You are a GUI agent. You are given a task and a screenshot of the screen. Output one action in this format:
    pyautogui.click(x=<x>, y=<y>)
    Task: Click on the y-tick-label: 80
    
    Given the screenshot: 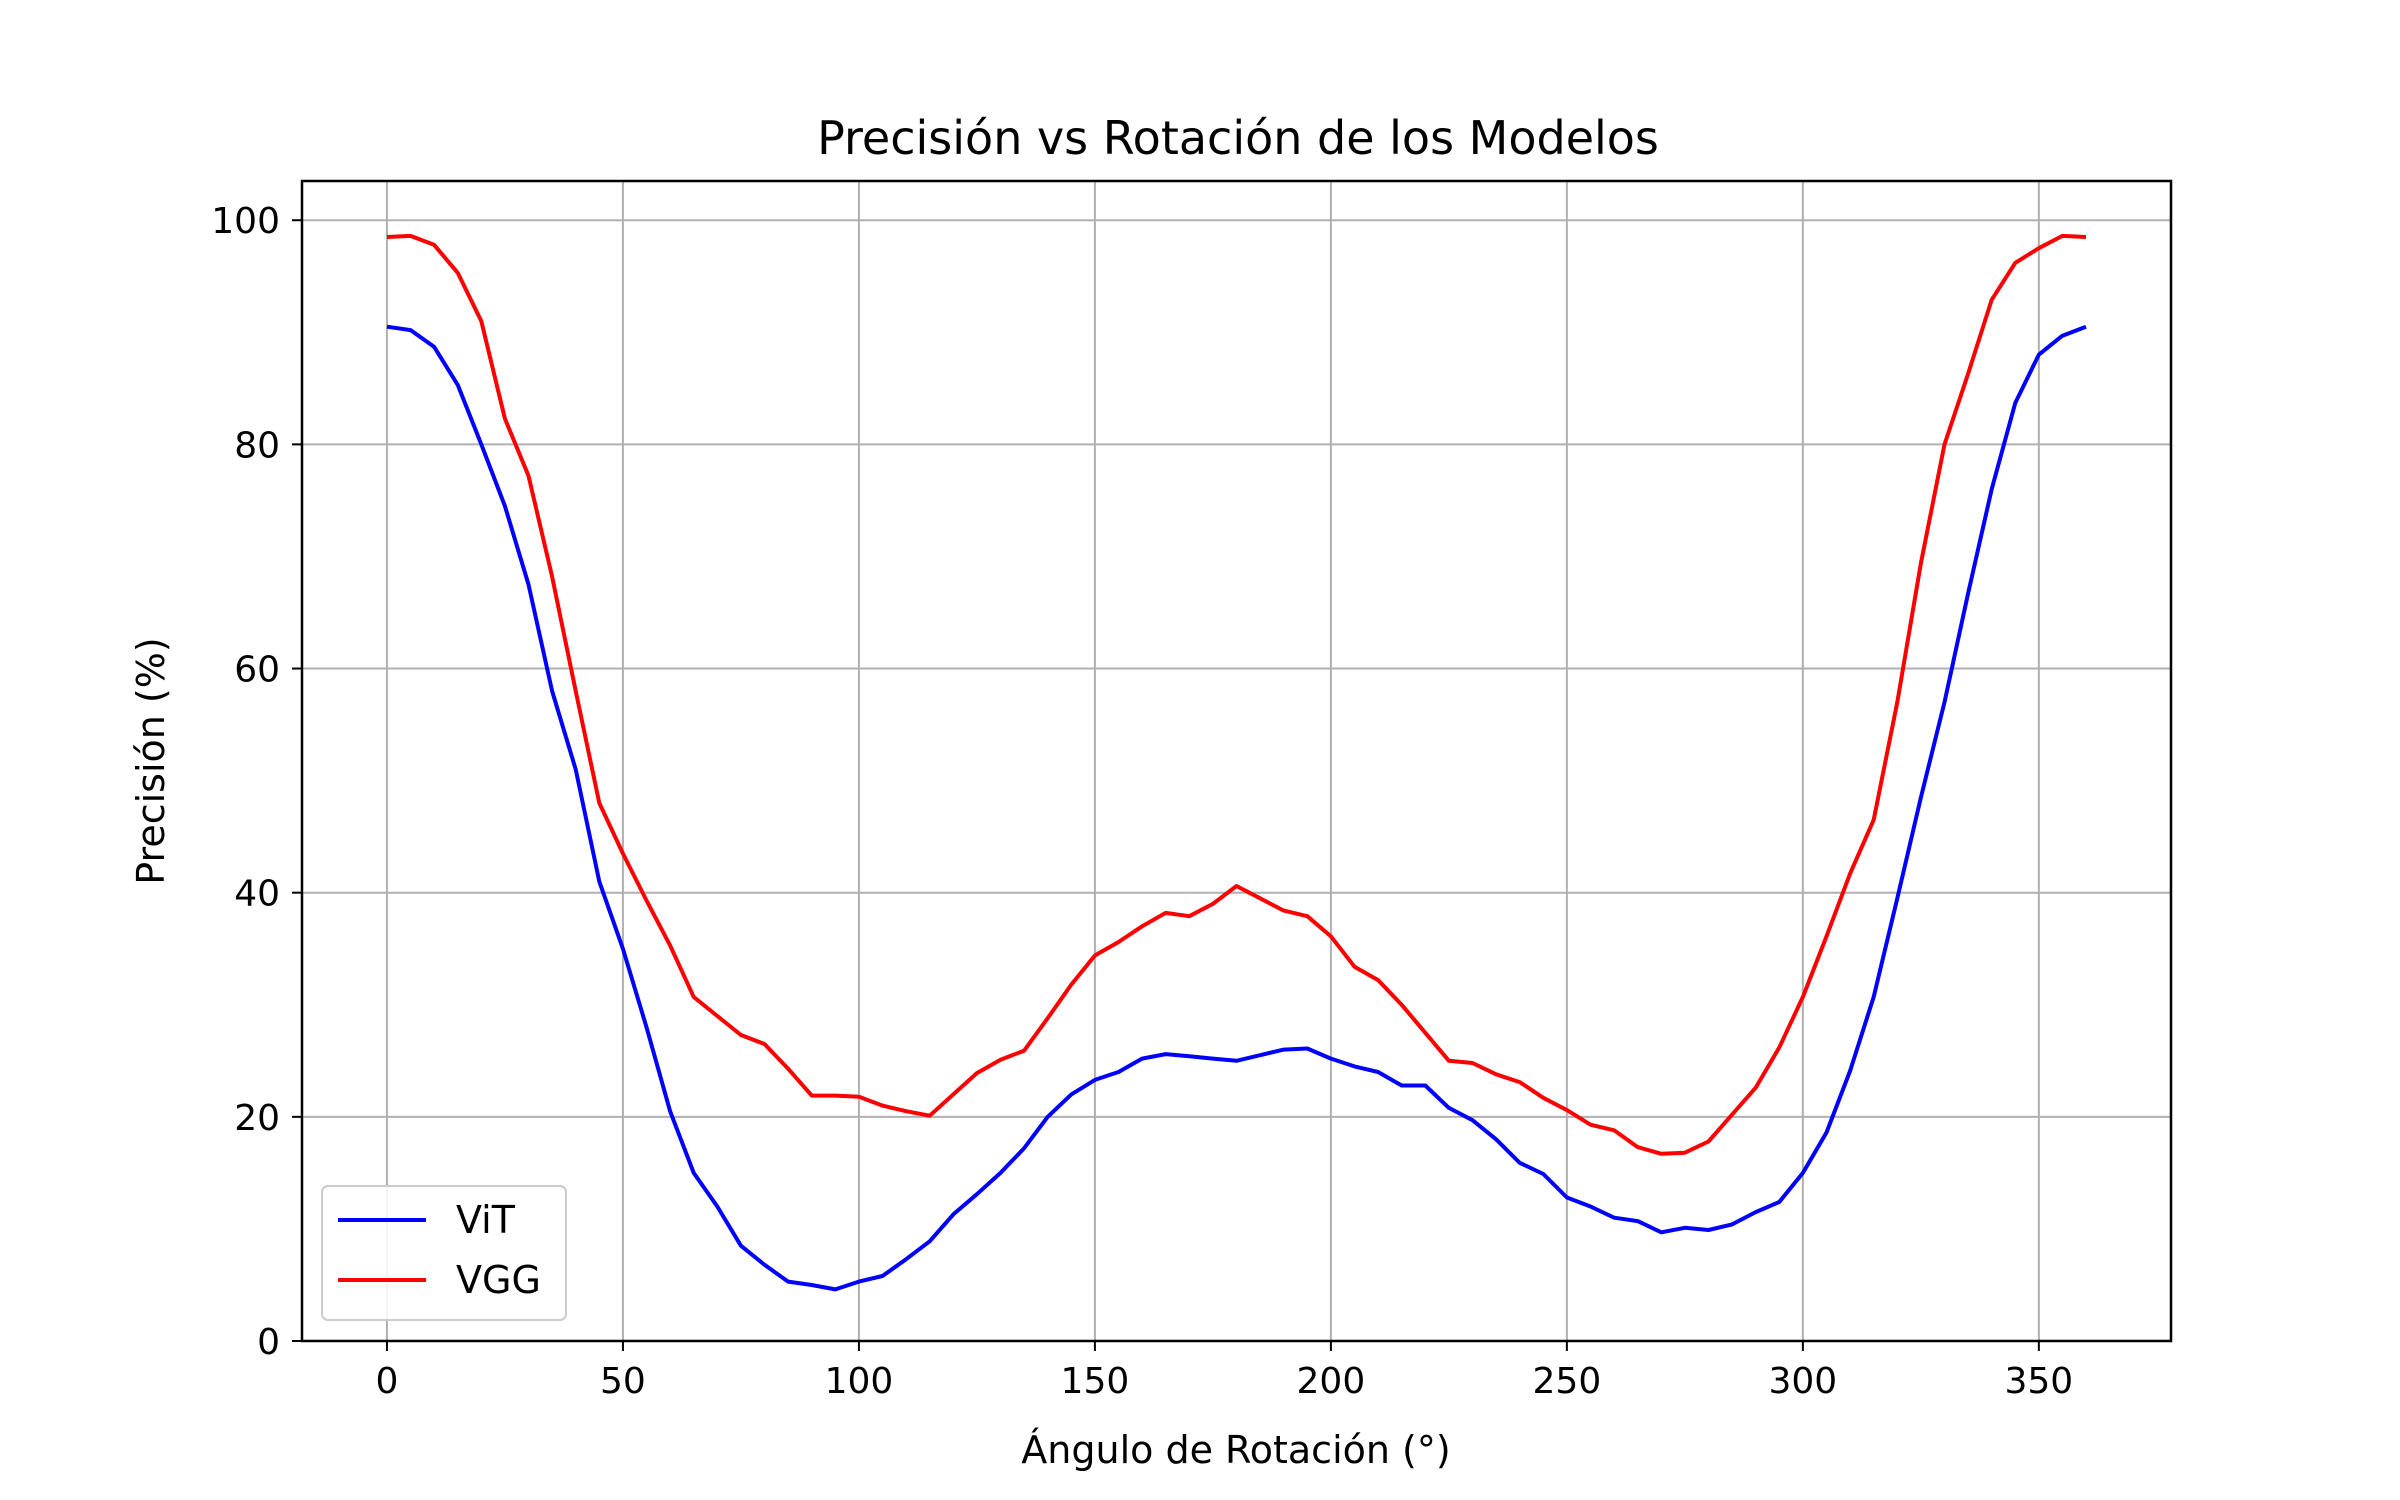 What is the action you would take?
    pyautogui.click(x=257, y=445)
    